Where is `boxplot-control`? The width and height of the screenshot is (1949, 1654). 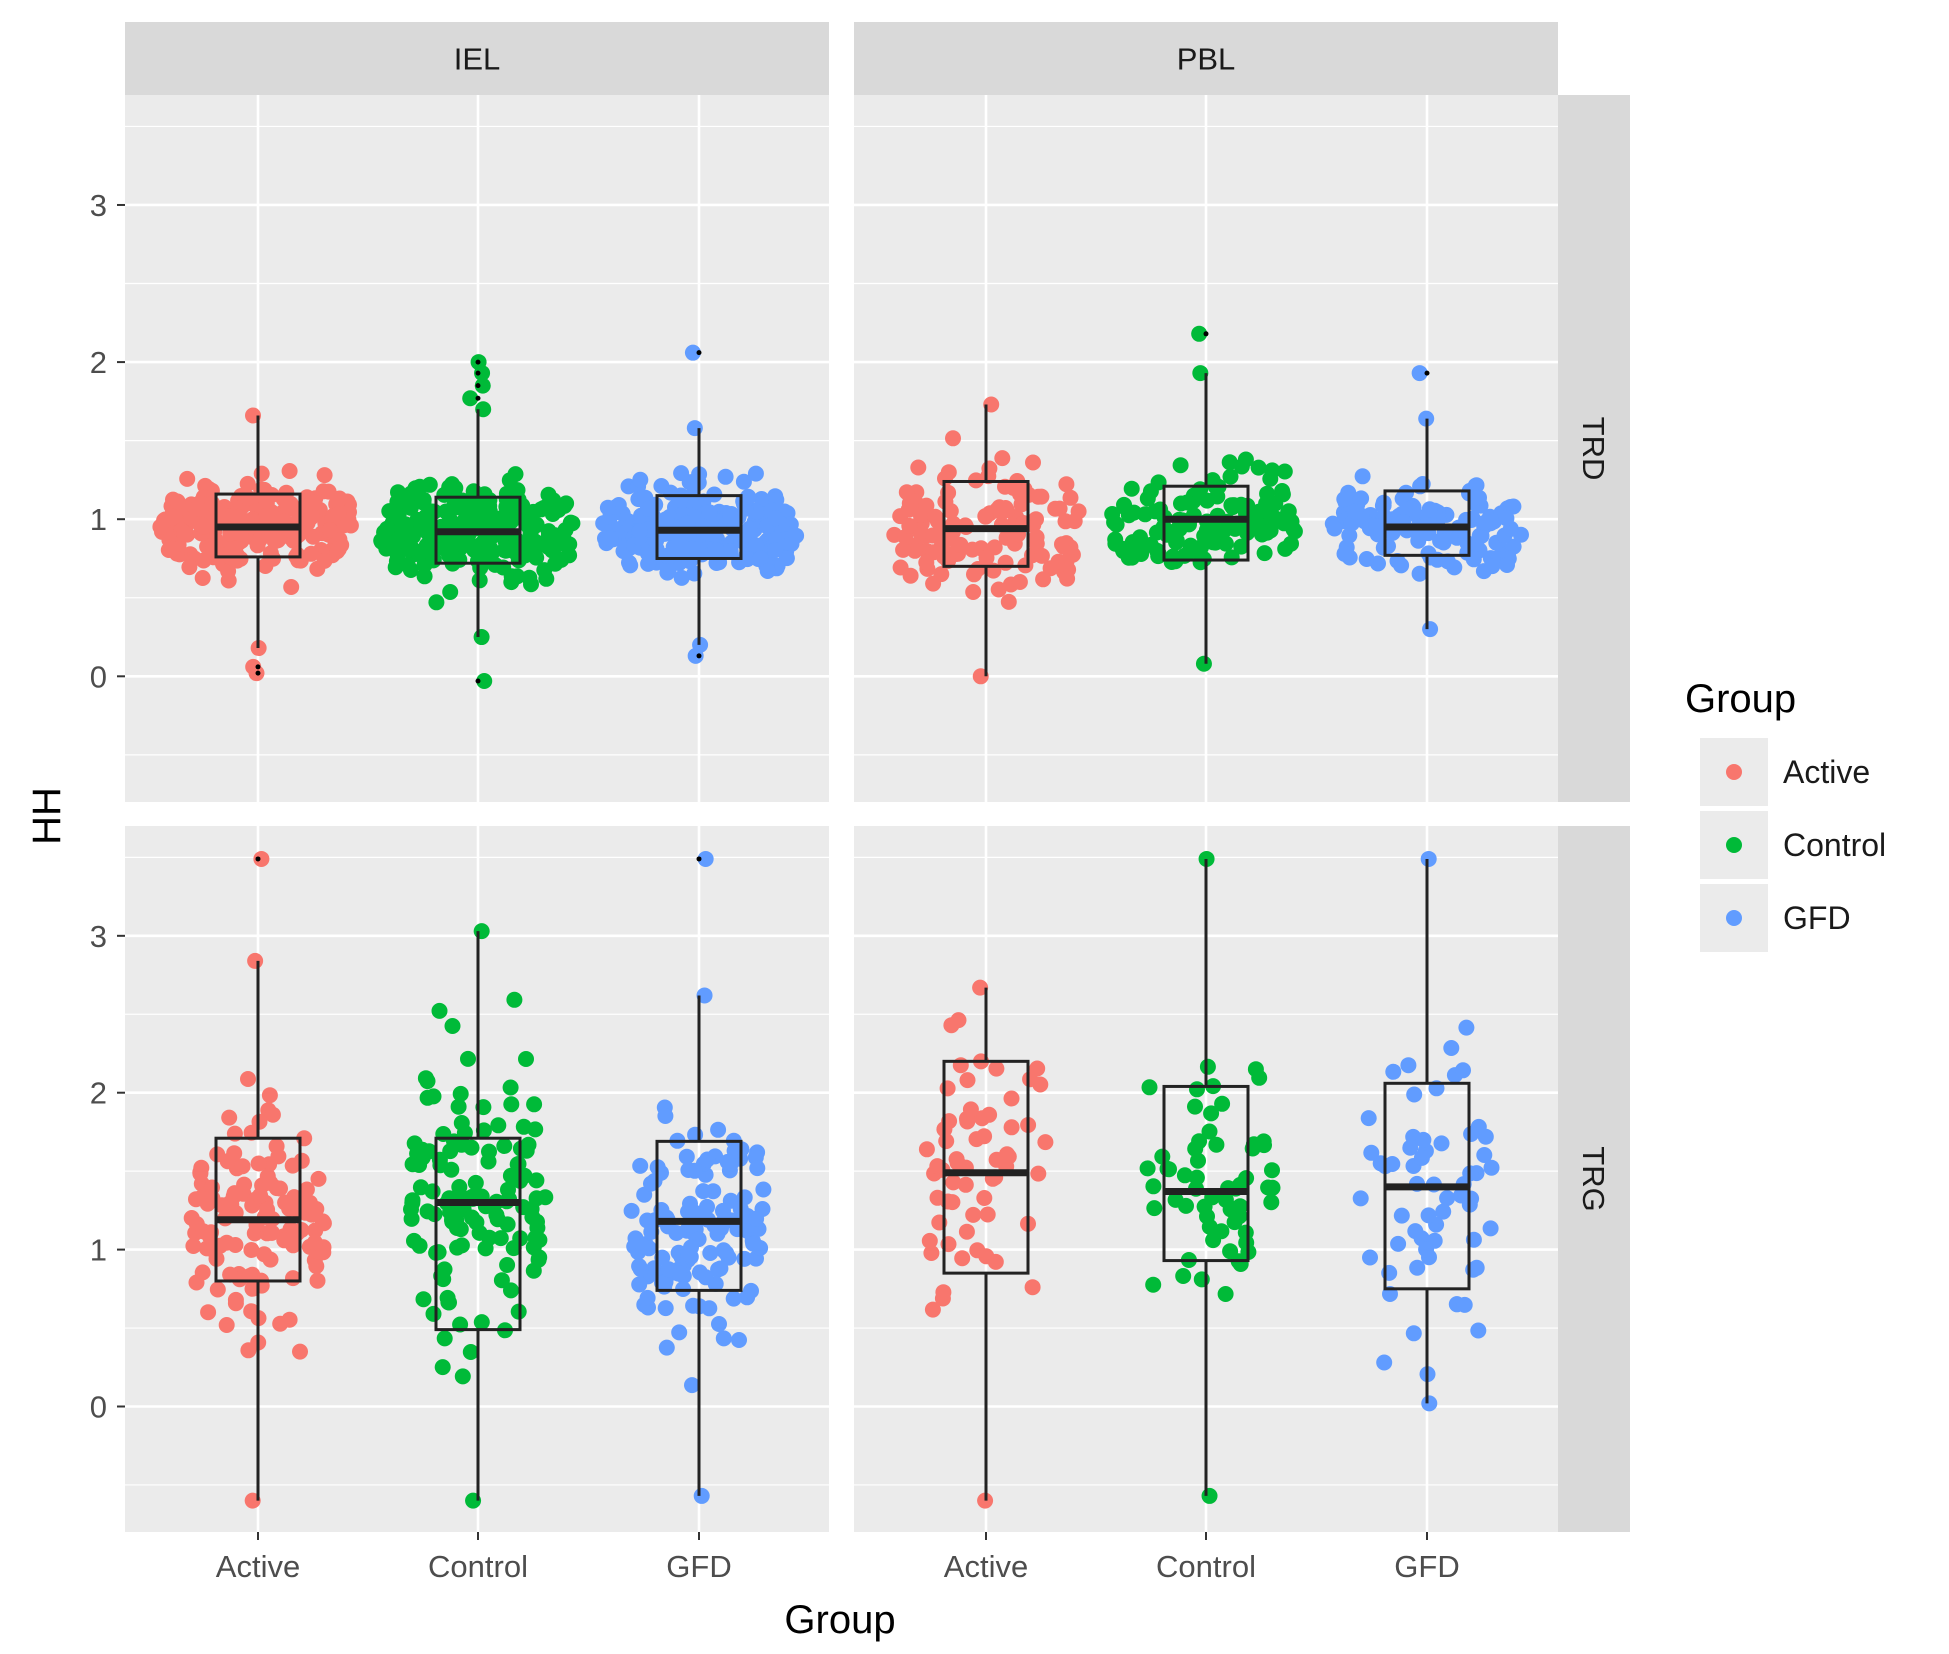
boxplot-control is located at coordinates (1206, 497).